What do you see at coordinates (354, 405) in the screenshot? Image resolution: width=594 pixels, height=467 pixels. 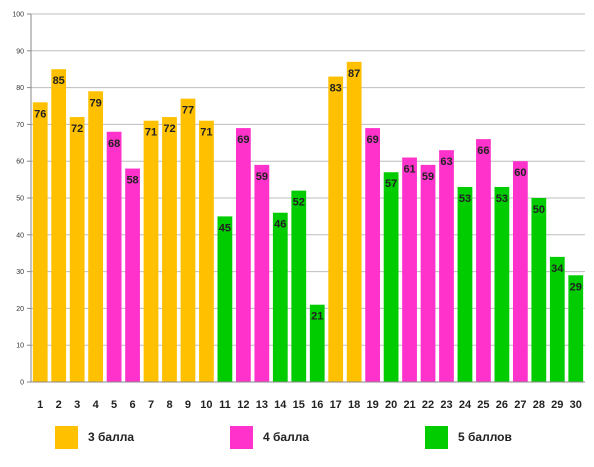 I see `x-tick-label-18: 18` at bounding box center [354, 405].